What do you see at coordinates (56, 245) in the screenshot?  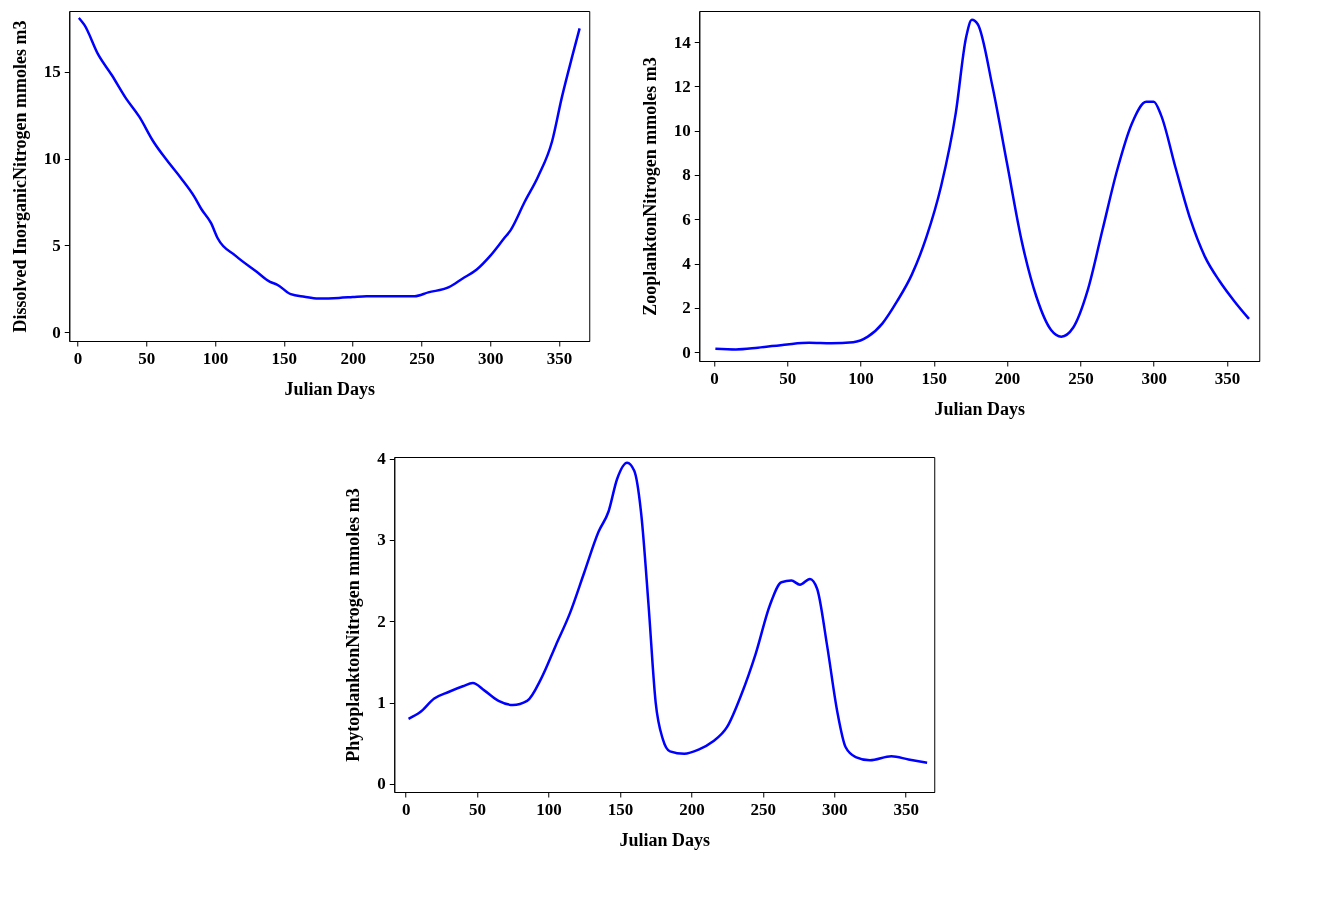 I see `y-tick-label: 5` at bounding box center [56, 245].